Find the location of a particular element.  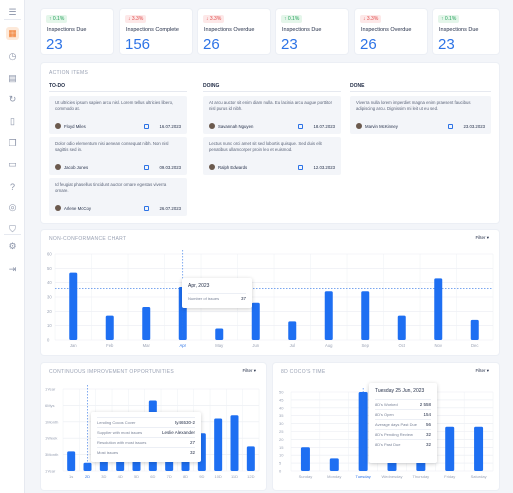

copy-icon: ❐ is located at coordinates (12, 143).